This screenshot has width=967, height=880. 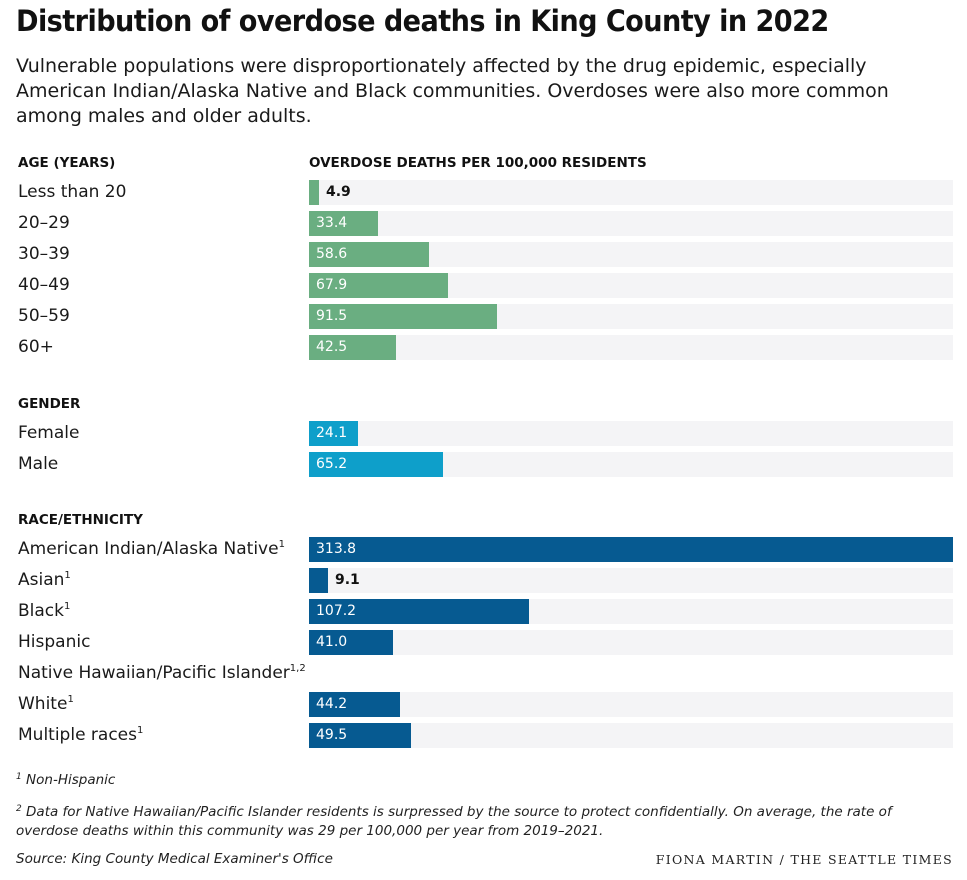 What do you see at coordinates (631, 611) in the screenshot?
I see `bar-track: 107.2` at bounding box center [631, 611].